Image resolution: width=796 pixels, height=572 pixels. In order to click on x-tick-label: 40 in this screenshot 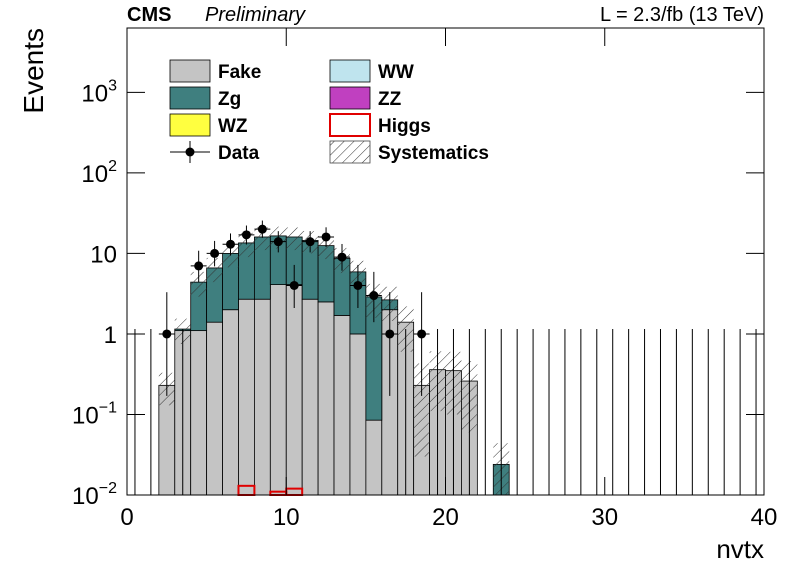, I will do `click(764, 517)`.